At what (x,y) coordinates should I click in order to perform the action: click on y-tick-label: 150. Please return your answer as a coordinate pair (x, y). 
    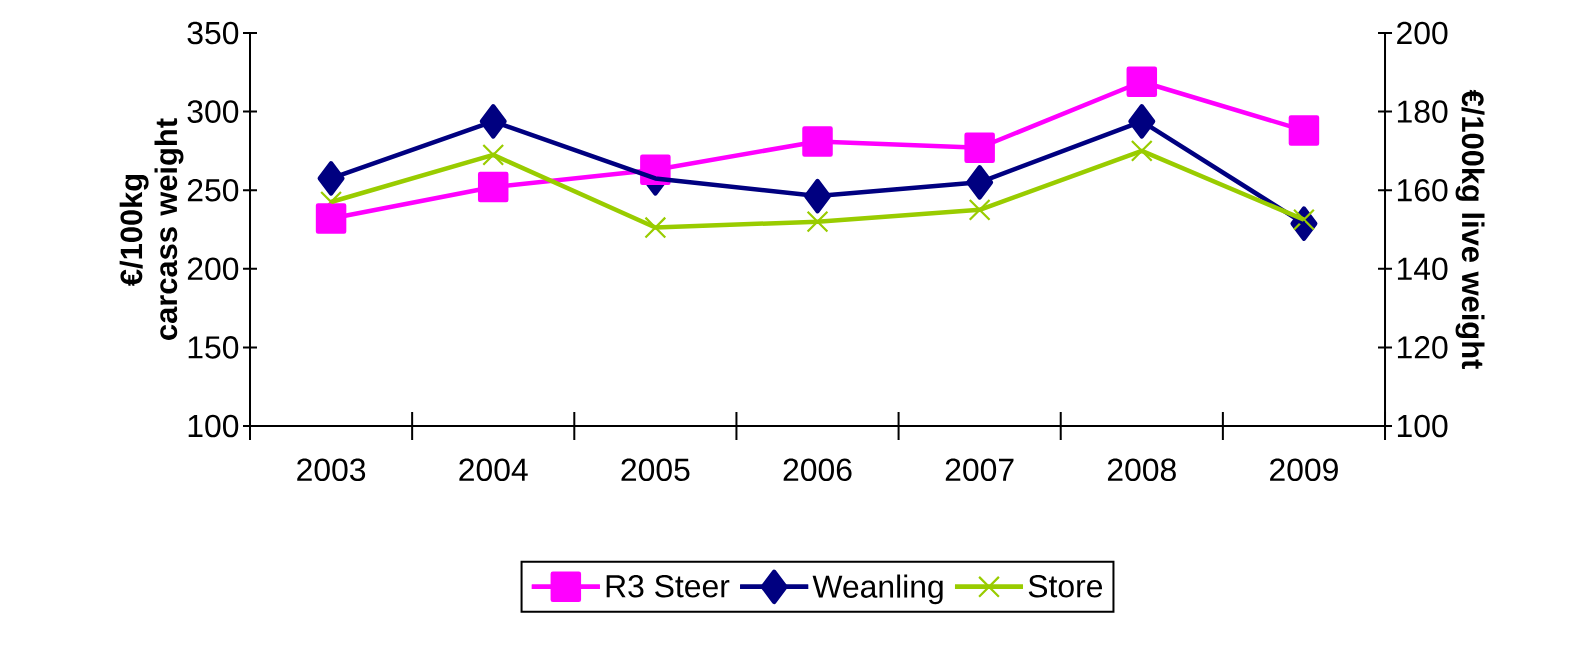
    Looking at the image, I should click on (213, 347).